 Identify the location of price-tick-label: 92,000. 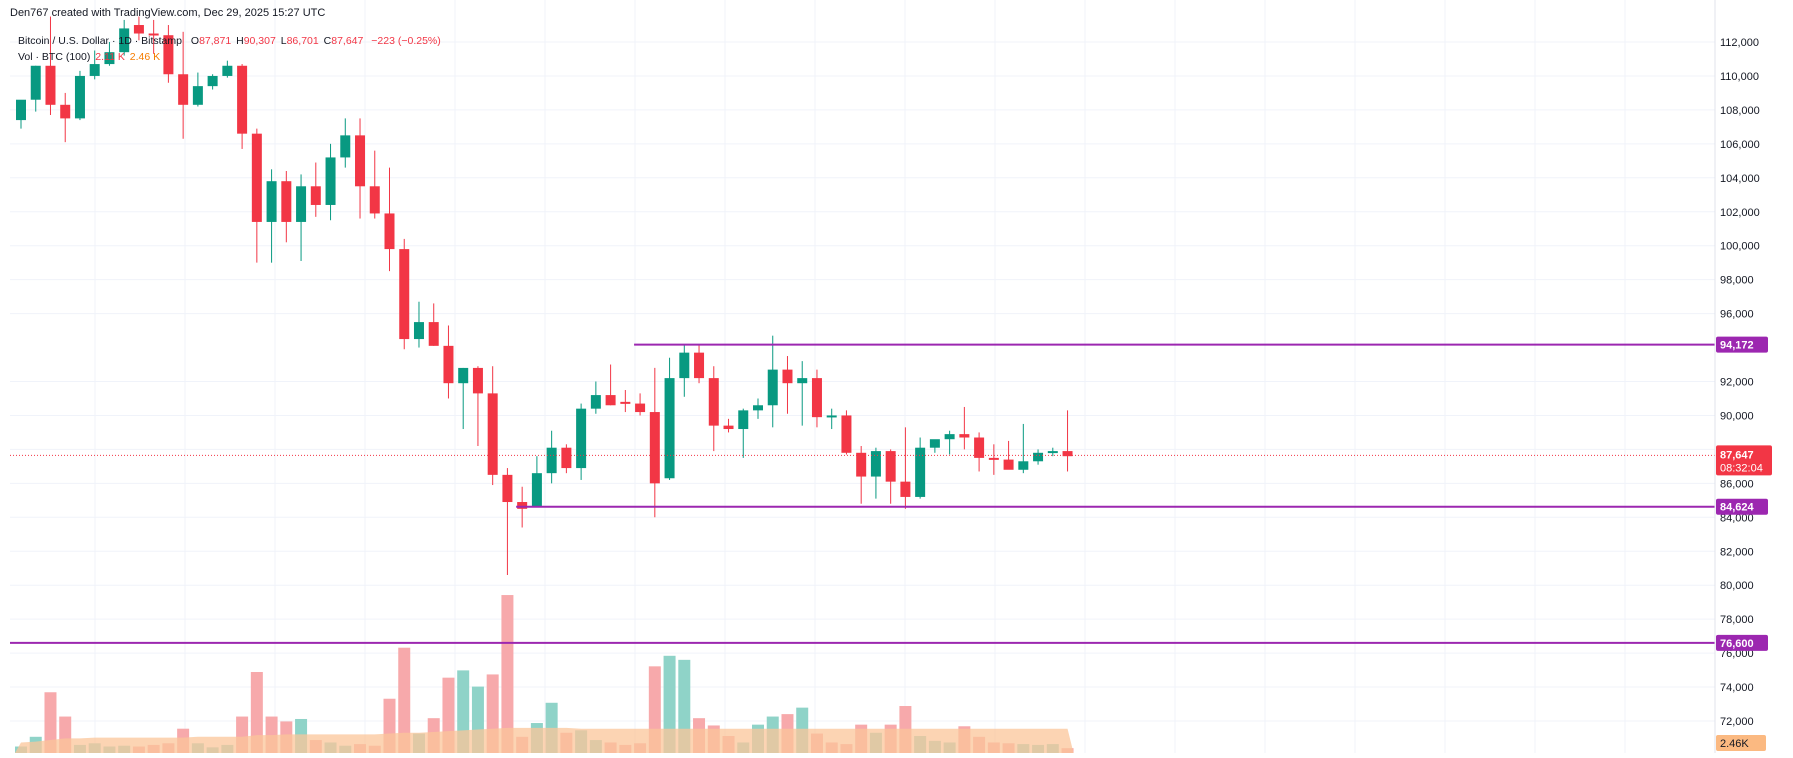
(1737, 383).